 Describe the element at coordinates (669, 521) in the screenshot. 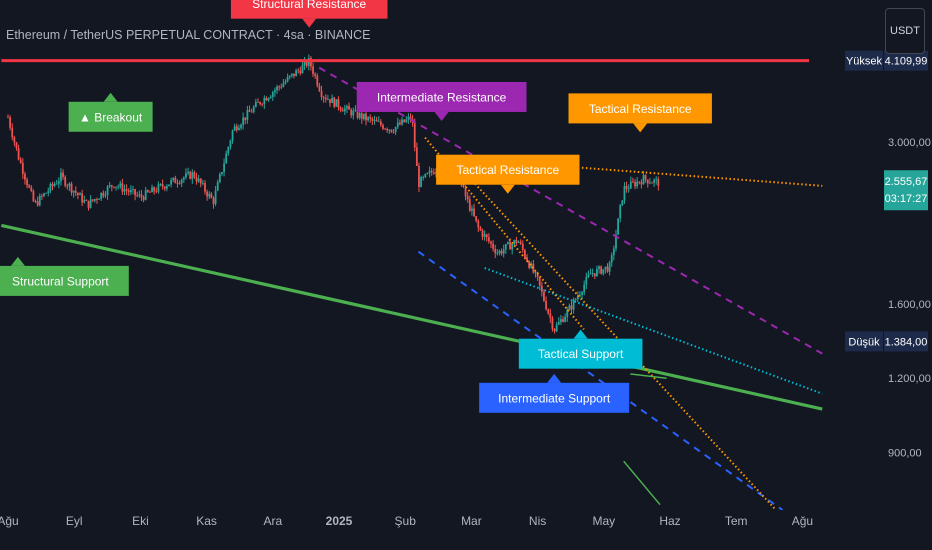

I see `time-tick-label: Haz` at that location.